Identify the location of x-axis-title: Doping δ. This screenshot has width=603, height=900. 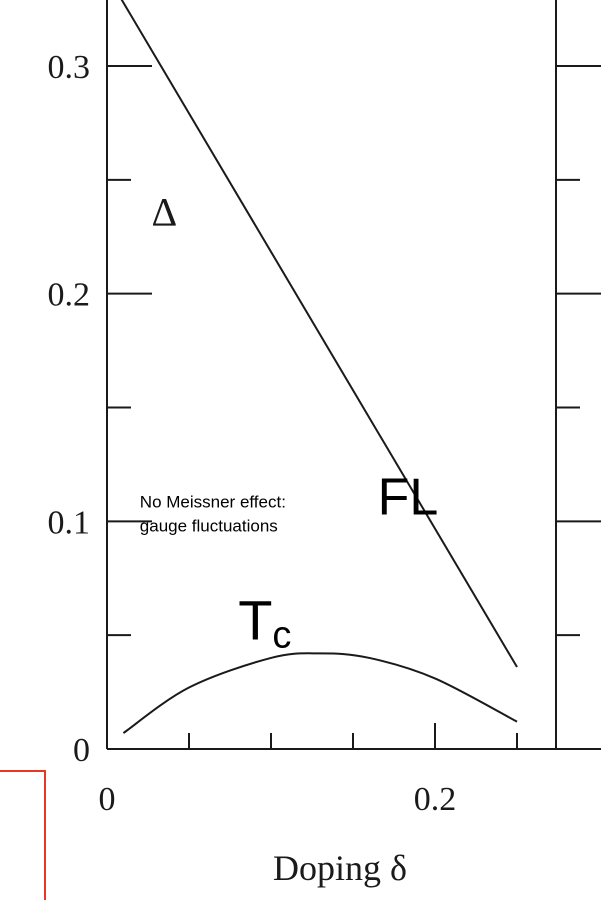
(340, 868).